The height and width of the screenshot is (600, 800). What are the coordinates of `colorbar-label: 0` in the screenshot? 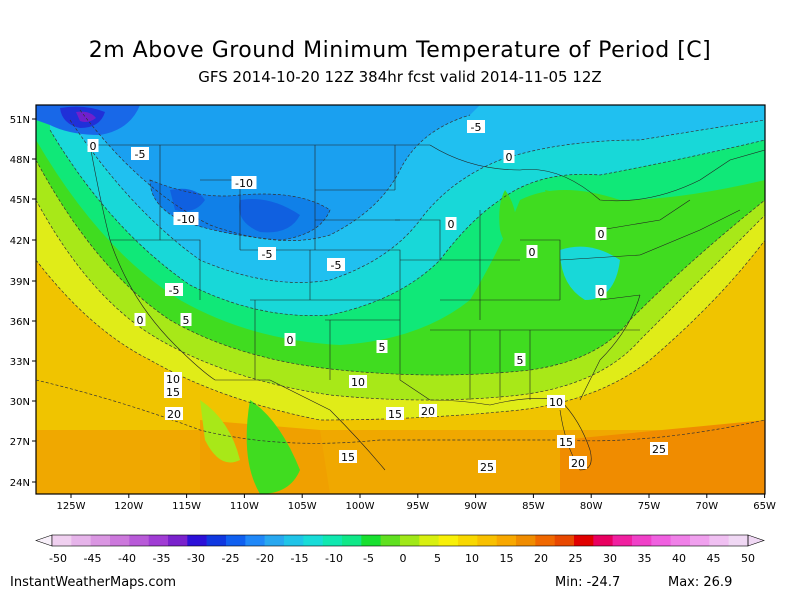 It's located at (403, 558).